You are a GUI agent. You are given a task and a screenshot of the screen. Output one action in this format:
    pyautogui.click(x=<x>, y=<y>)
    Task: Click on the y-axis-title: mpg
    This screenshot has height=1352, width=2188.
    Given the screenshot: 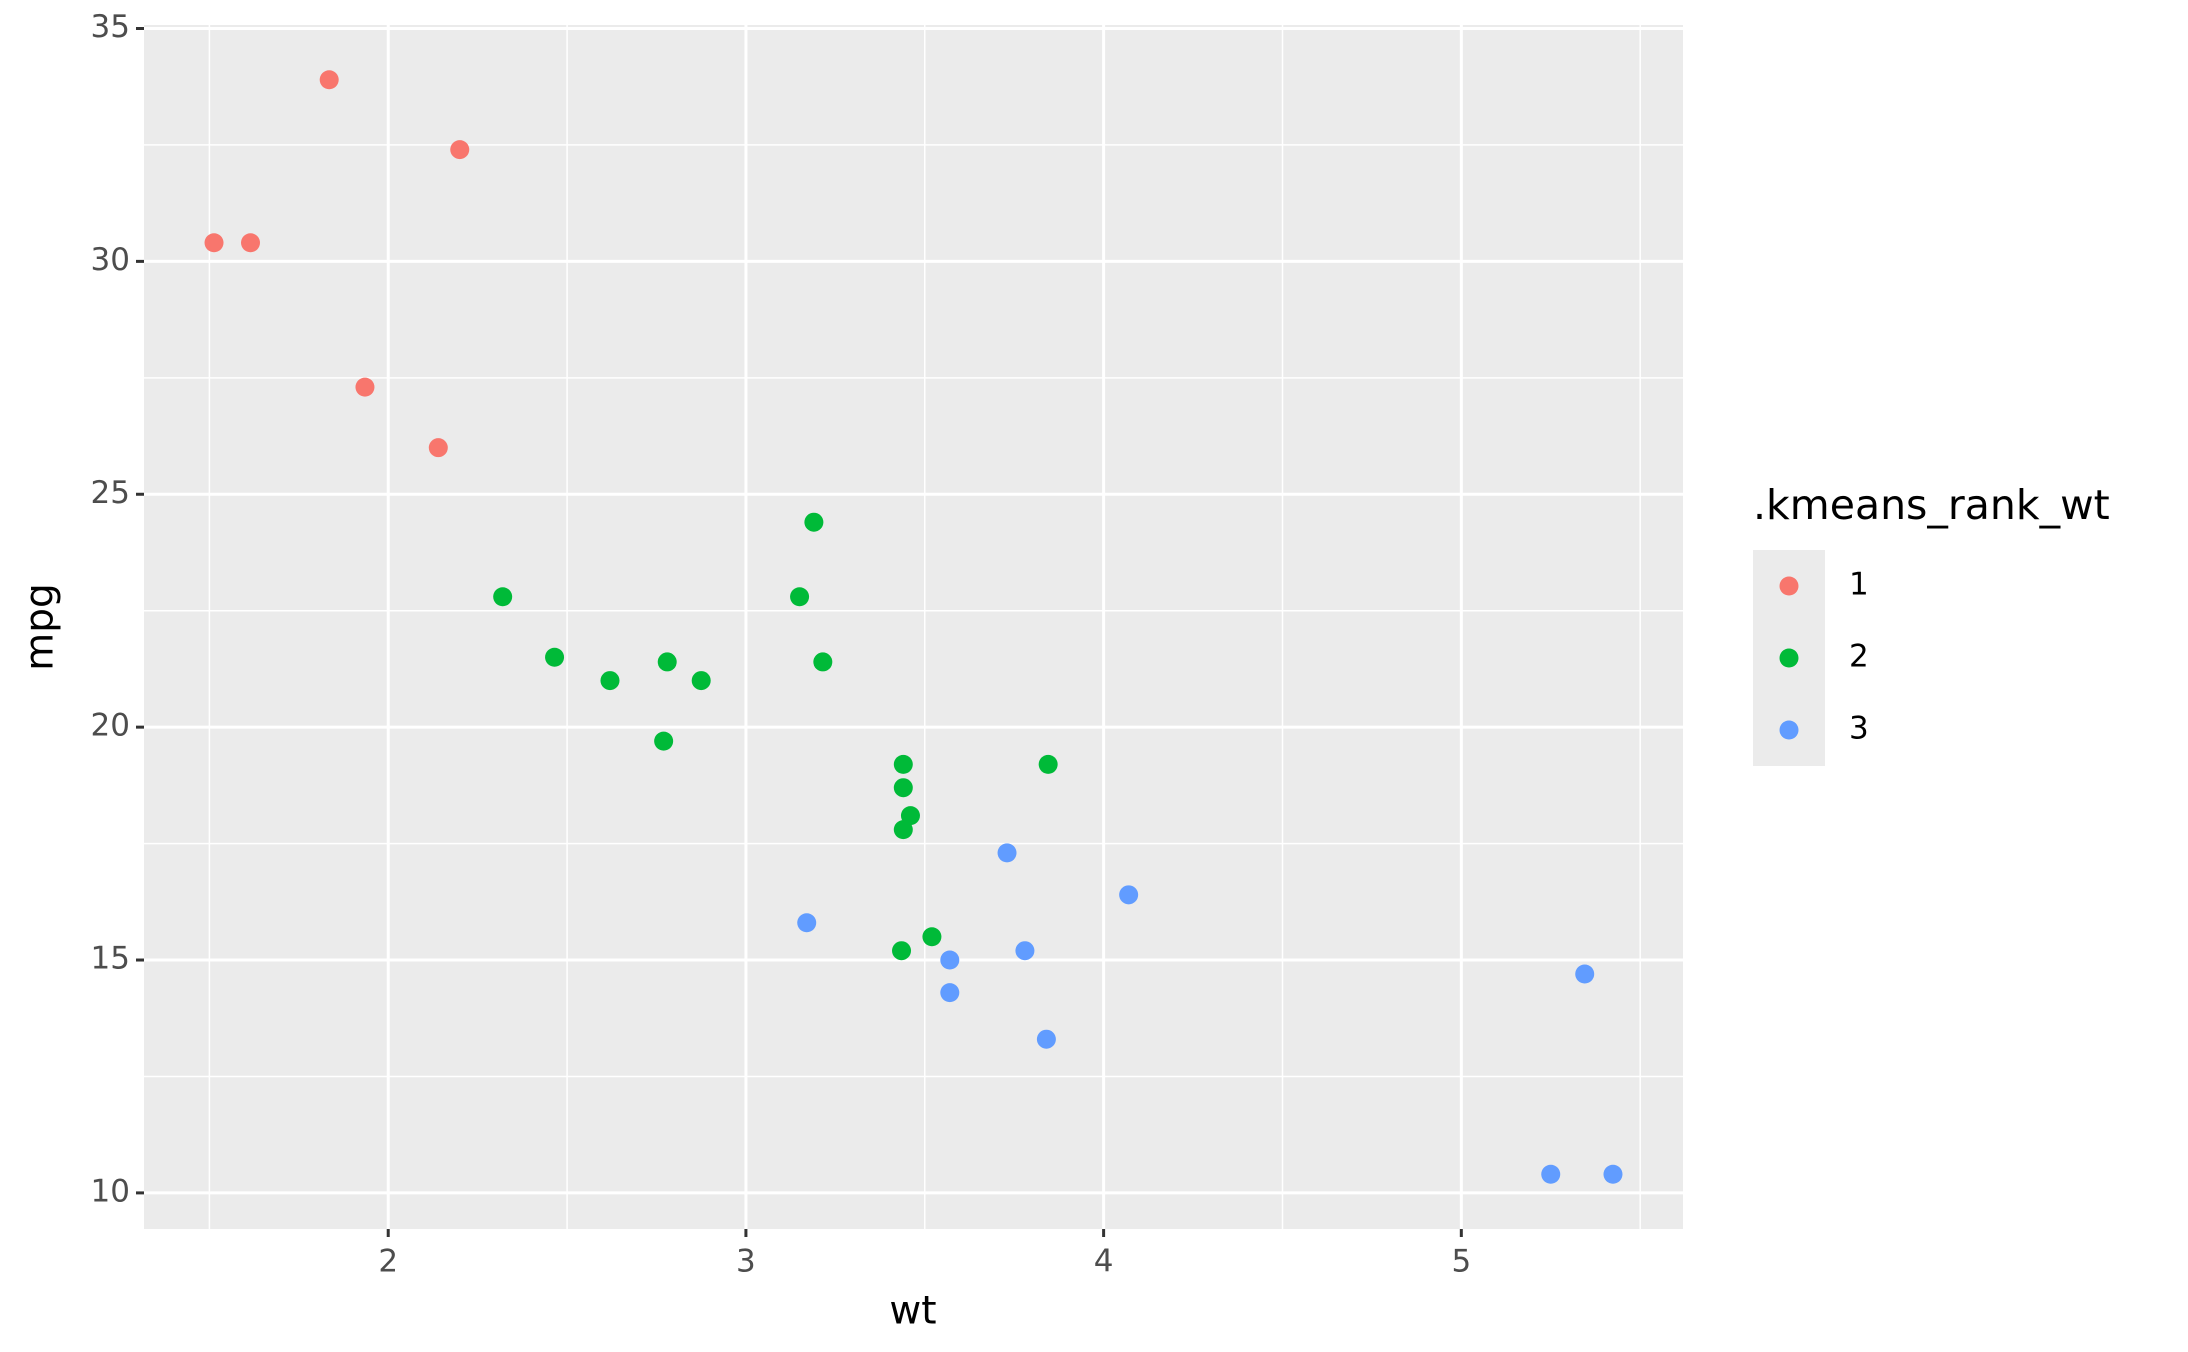 What is the action you would take?
    pyautogui.click(x=40, y=627)
    